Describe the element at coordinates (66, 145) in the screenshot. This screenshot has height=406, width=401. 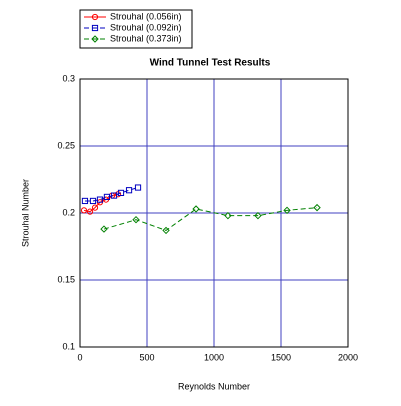
I see `y-tick-label: 0.25` at that location.